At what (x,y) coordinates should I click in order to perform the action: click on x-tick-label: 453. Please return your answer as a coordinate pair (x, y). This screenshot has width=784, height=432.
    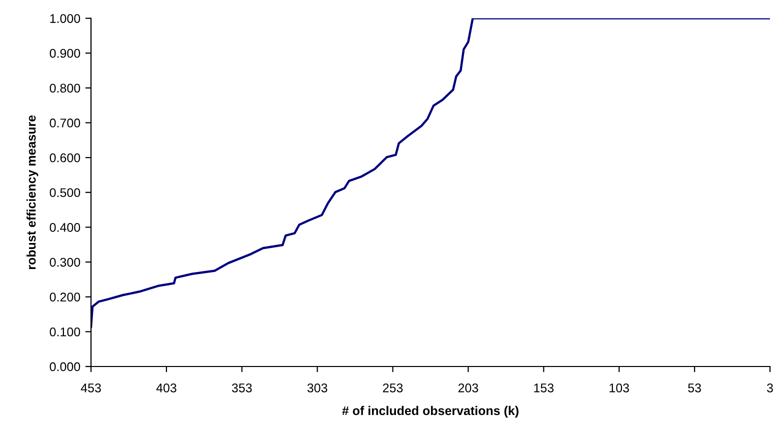
    Looking at the image, I should click on (90, 387).